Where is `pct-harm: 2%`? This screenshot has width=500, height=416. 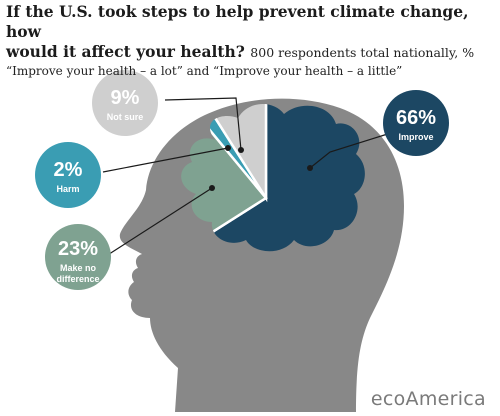
pct-harm: 2% is located at coordinates (68, 170).